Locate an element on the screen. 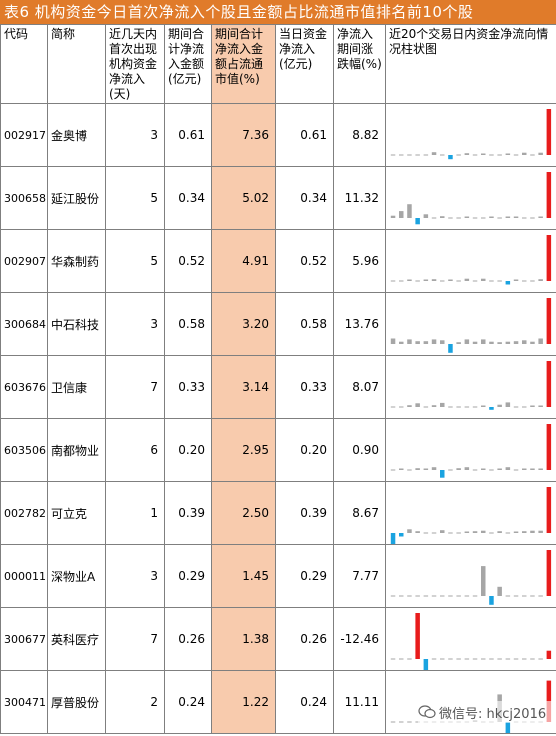  header-days: 近几天内首次出现机构资金净流入(天) is located at coordinates (135, 64).